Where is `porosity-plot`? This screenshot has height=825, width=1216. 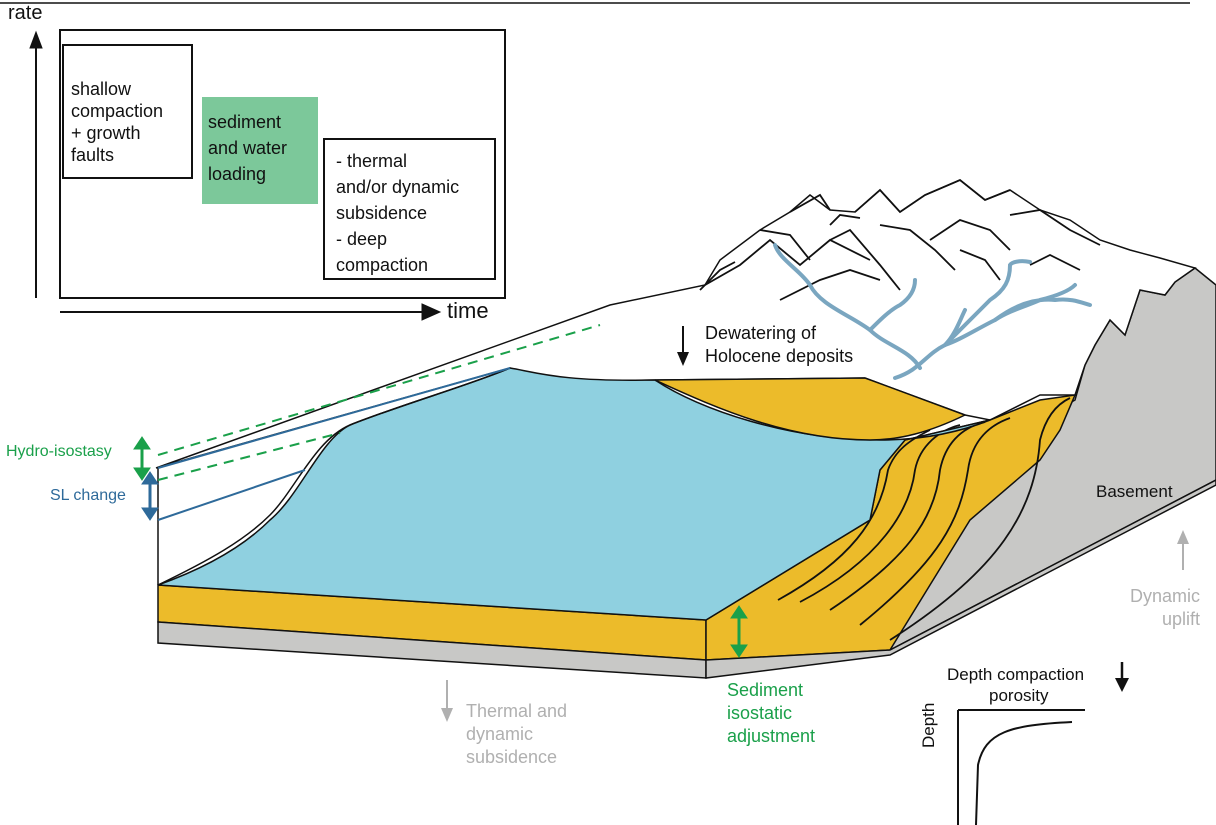 porosity-plot is located at coordinates (1021, 767).